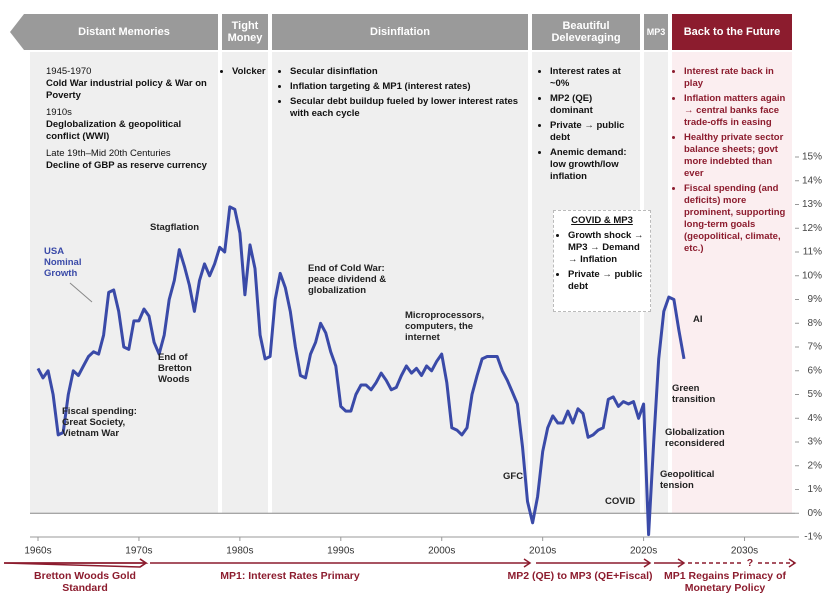 This screenshot has width=840, height=607. What do you see at coordinates (175, 227) in the screenshot?
I see `annotation: Stagflation` at bounding box center [175, 227].